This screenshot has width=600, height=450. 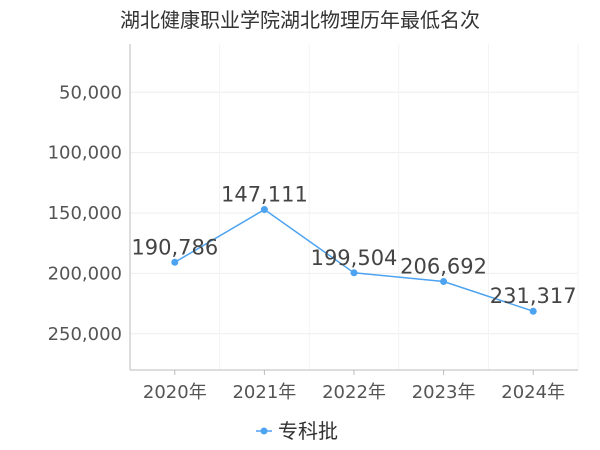 What do you see at coordinates (85, 153) in the screenshot?
I see `y-tick-label: 100,000` at bounding box center [85, 153].